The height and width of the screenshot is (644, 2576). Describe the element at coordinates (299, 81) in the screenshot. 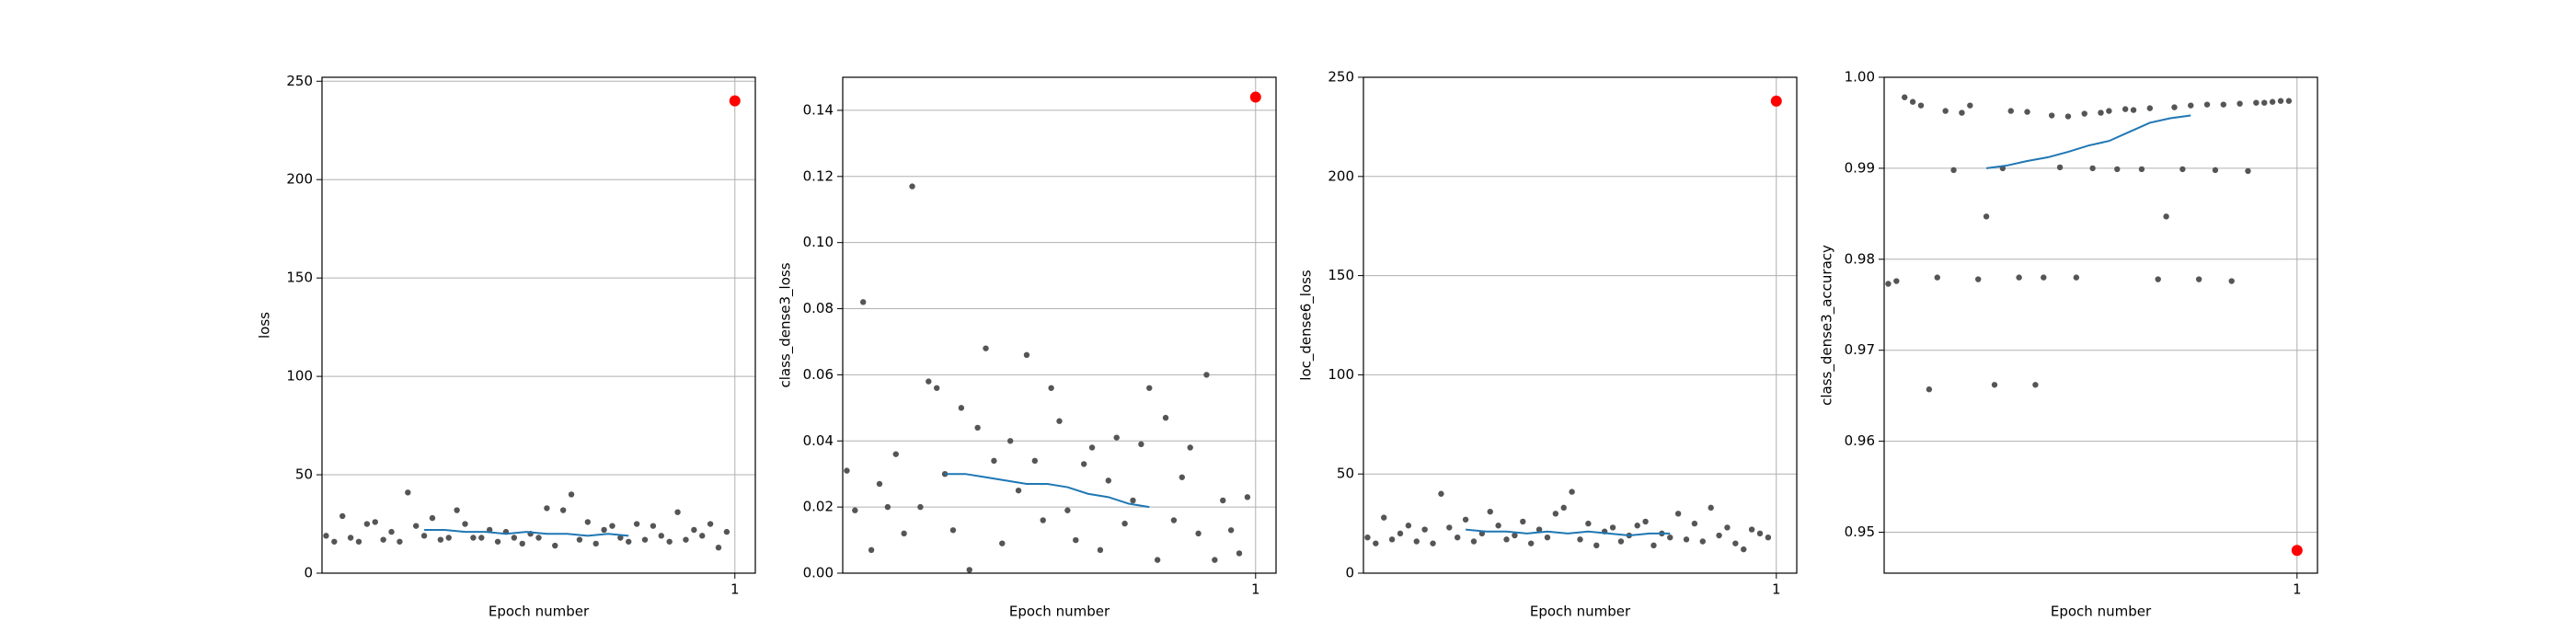

I see `y-tick-label: 250` at that location.